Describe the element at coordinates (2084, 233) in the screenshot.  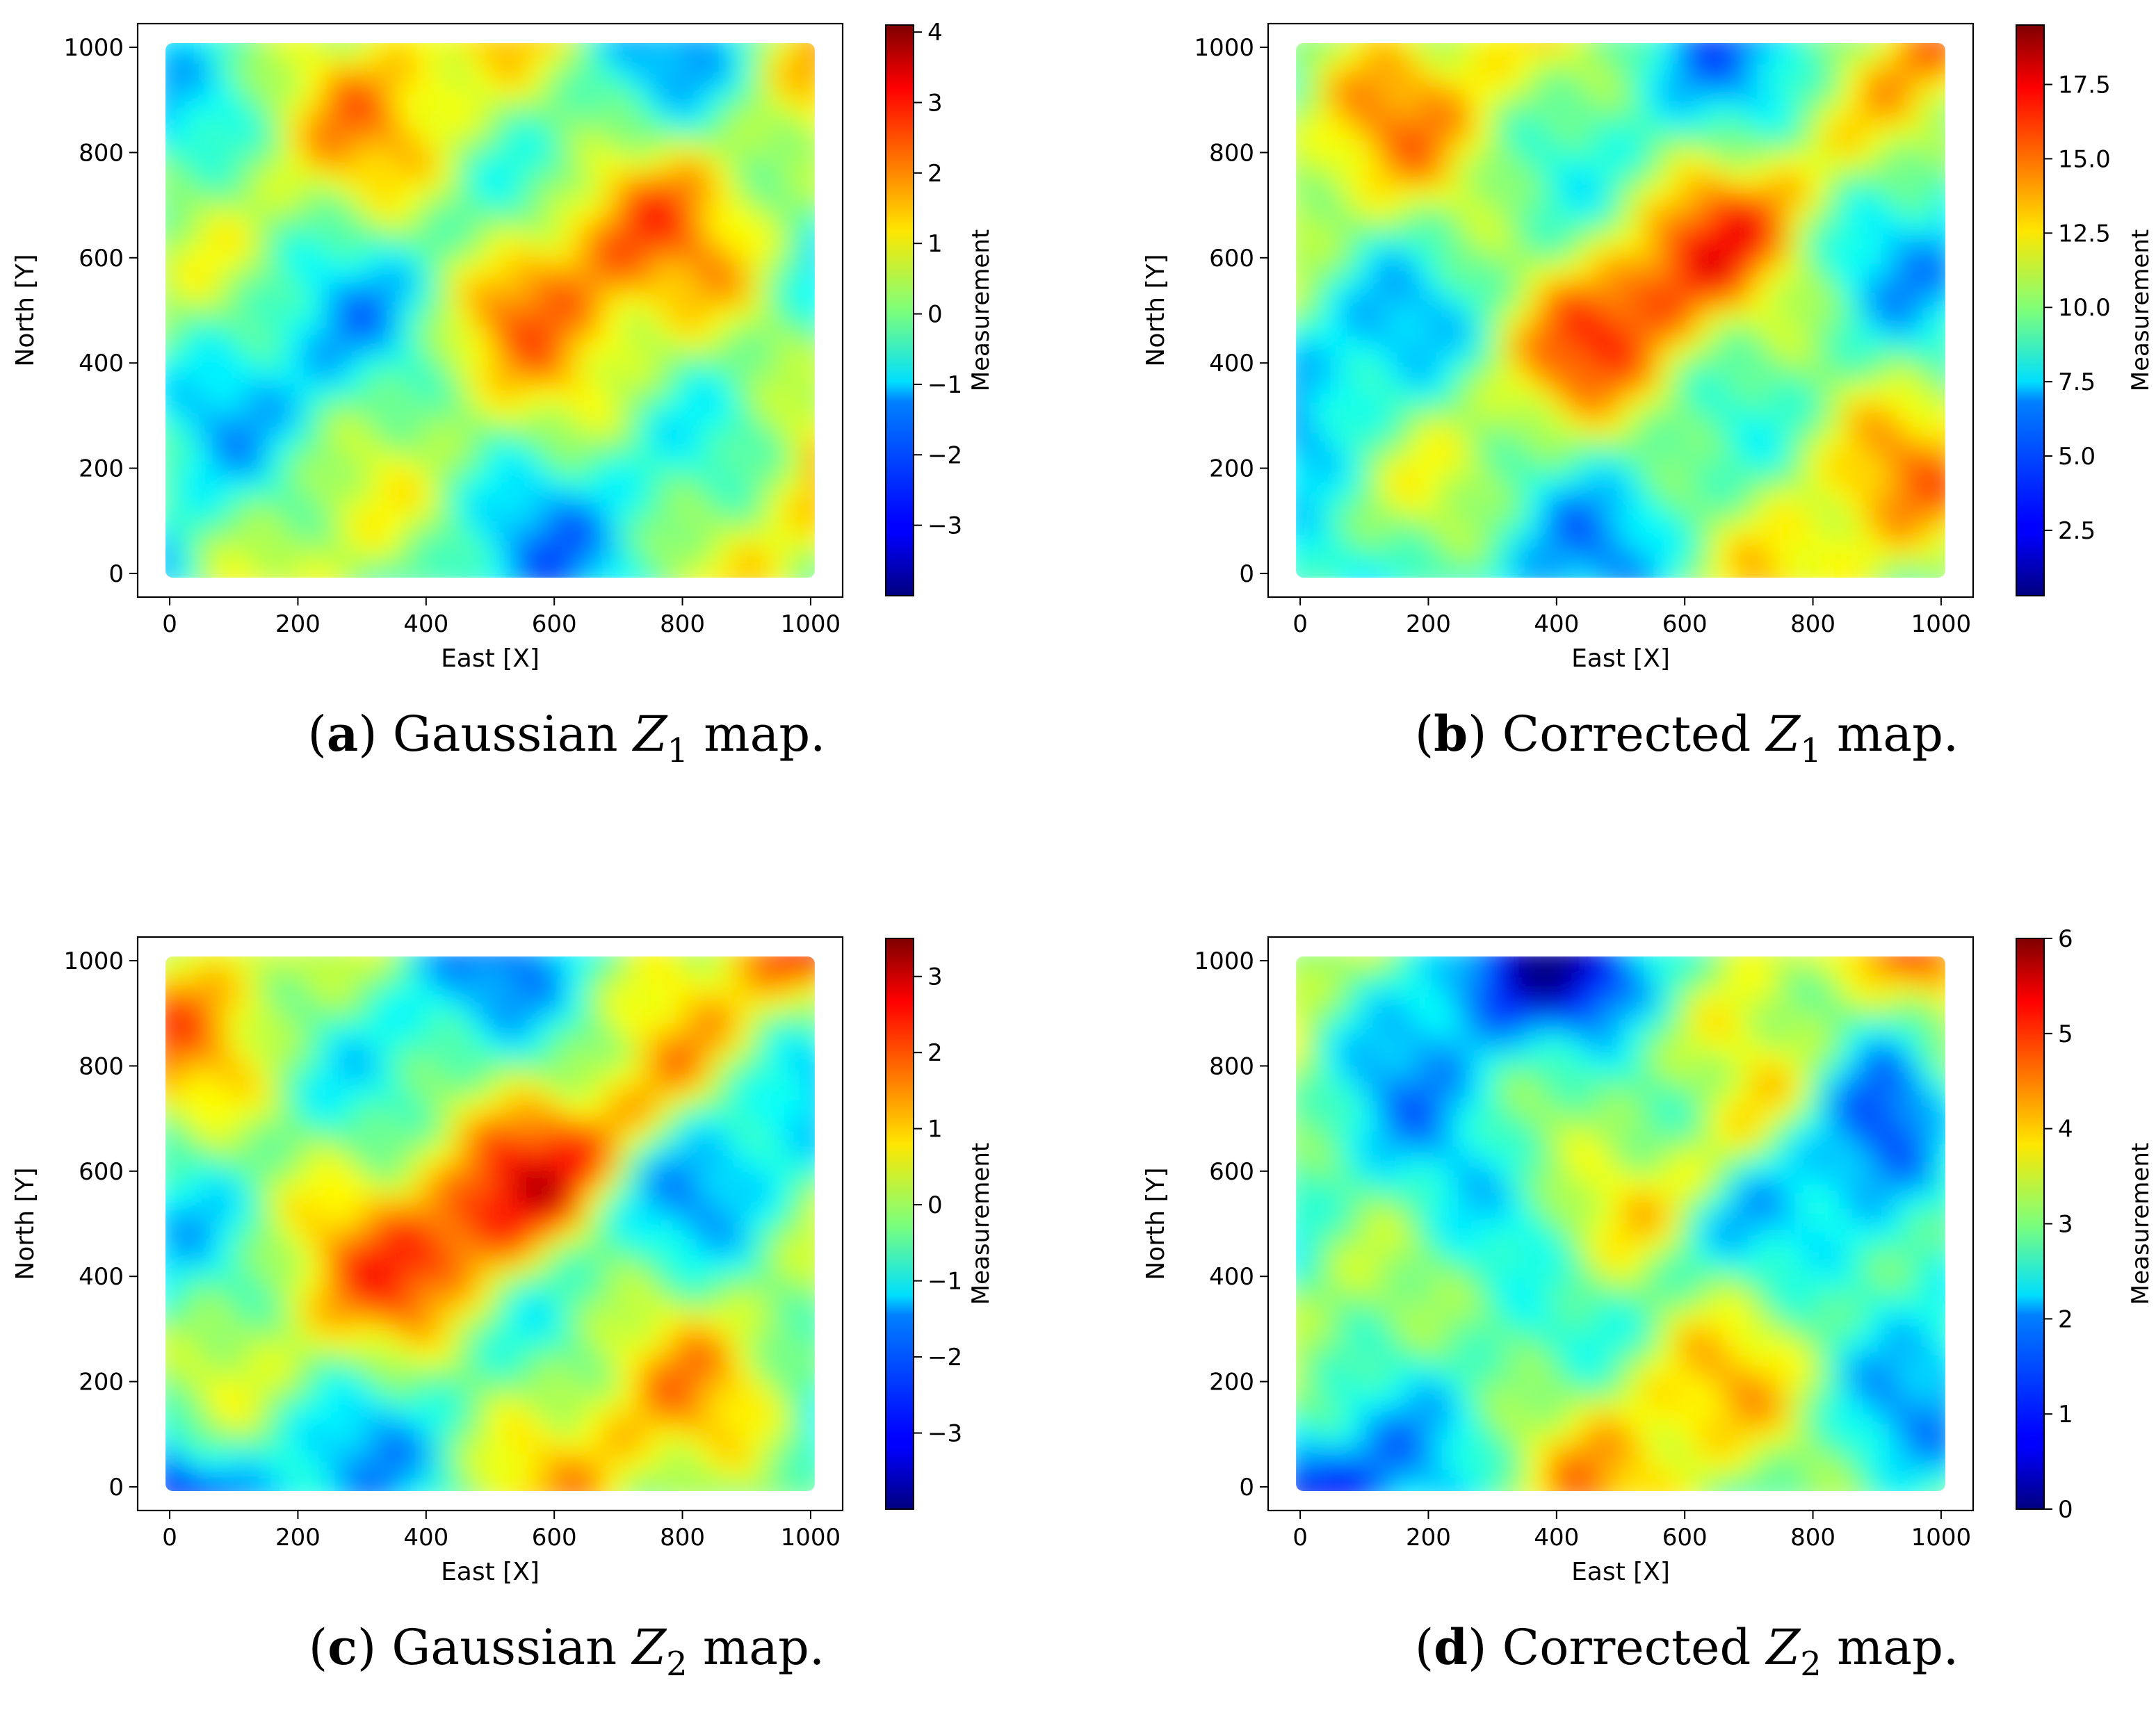
I see `colorbar-tick-label: 12.5` at that location.